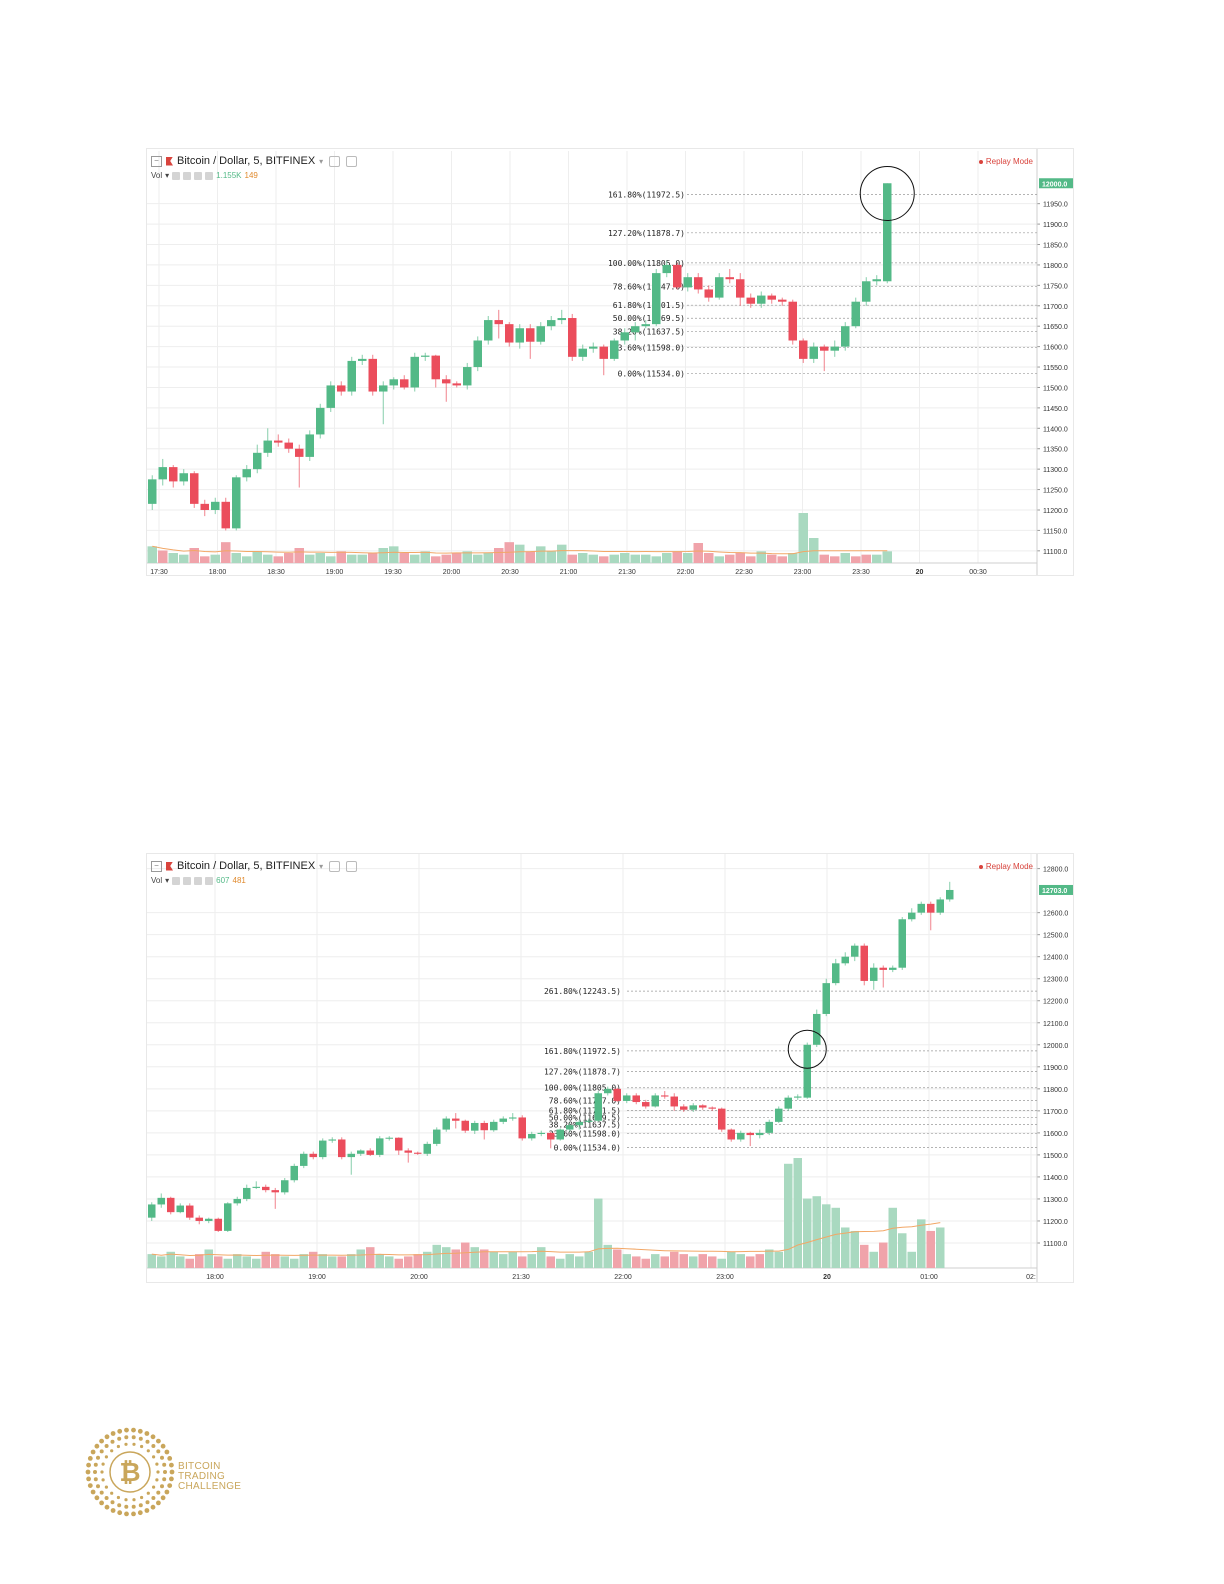  I want to click on y-tick-label: 11100.0, so click(1055, 552).